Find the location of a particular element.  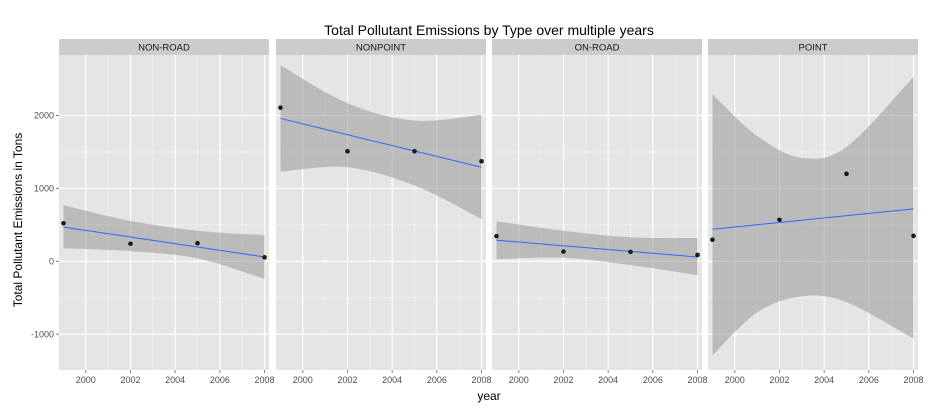

panel-strip-label: ON-ROAD is located at coordinates (597, 48).